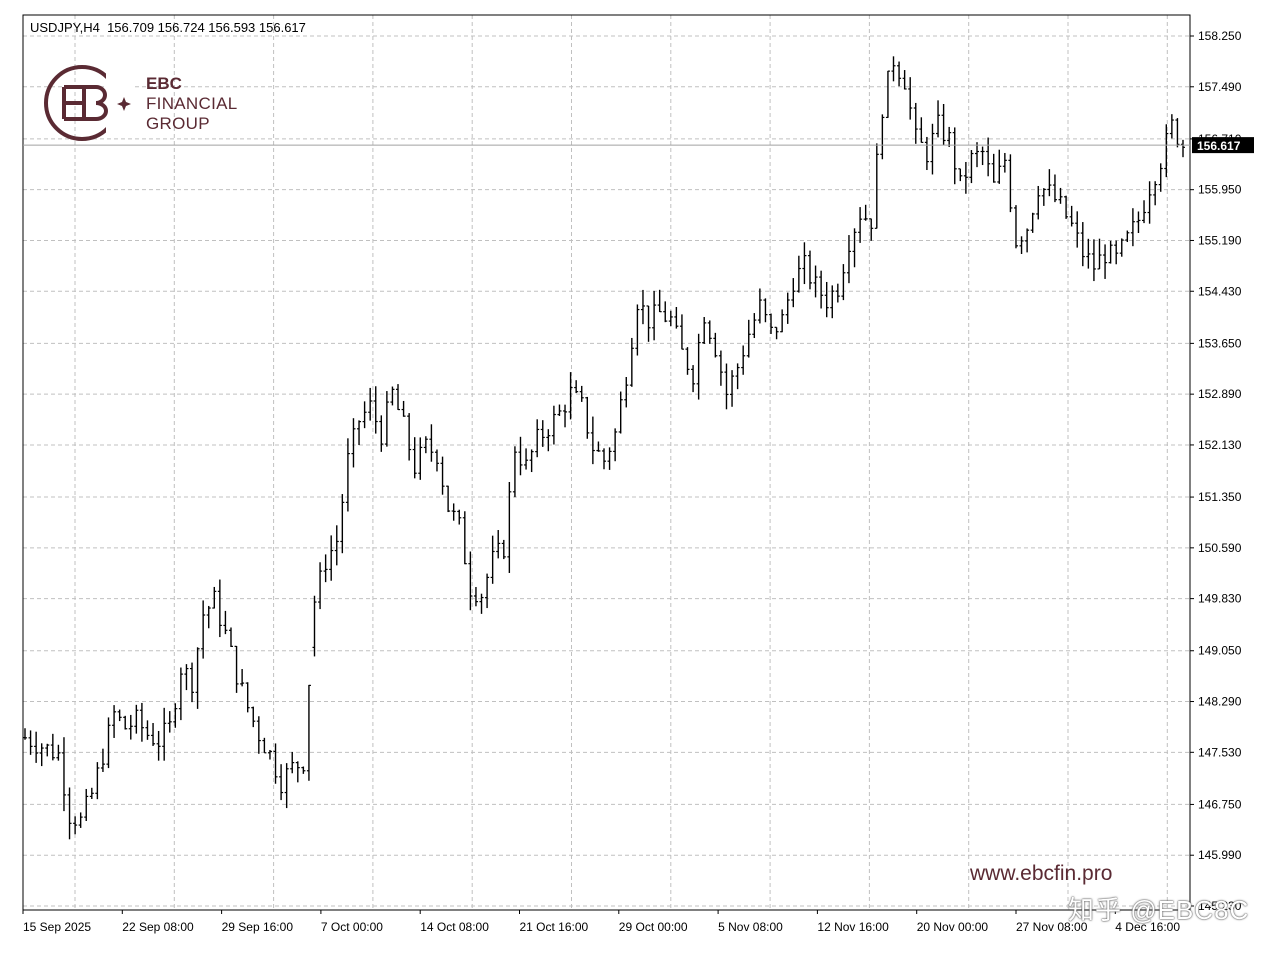  What do you see at coordinates (1223, 145) in the screenshot?
I see `current-price-box` at bounding box center [1223, 145].